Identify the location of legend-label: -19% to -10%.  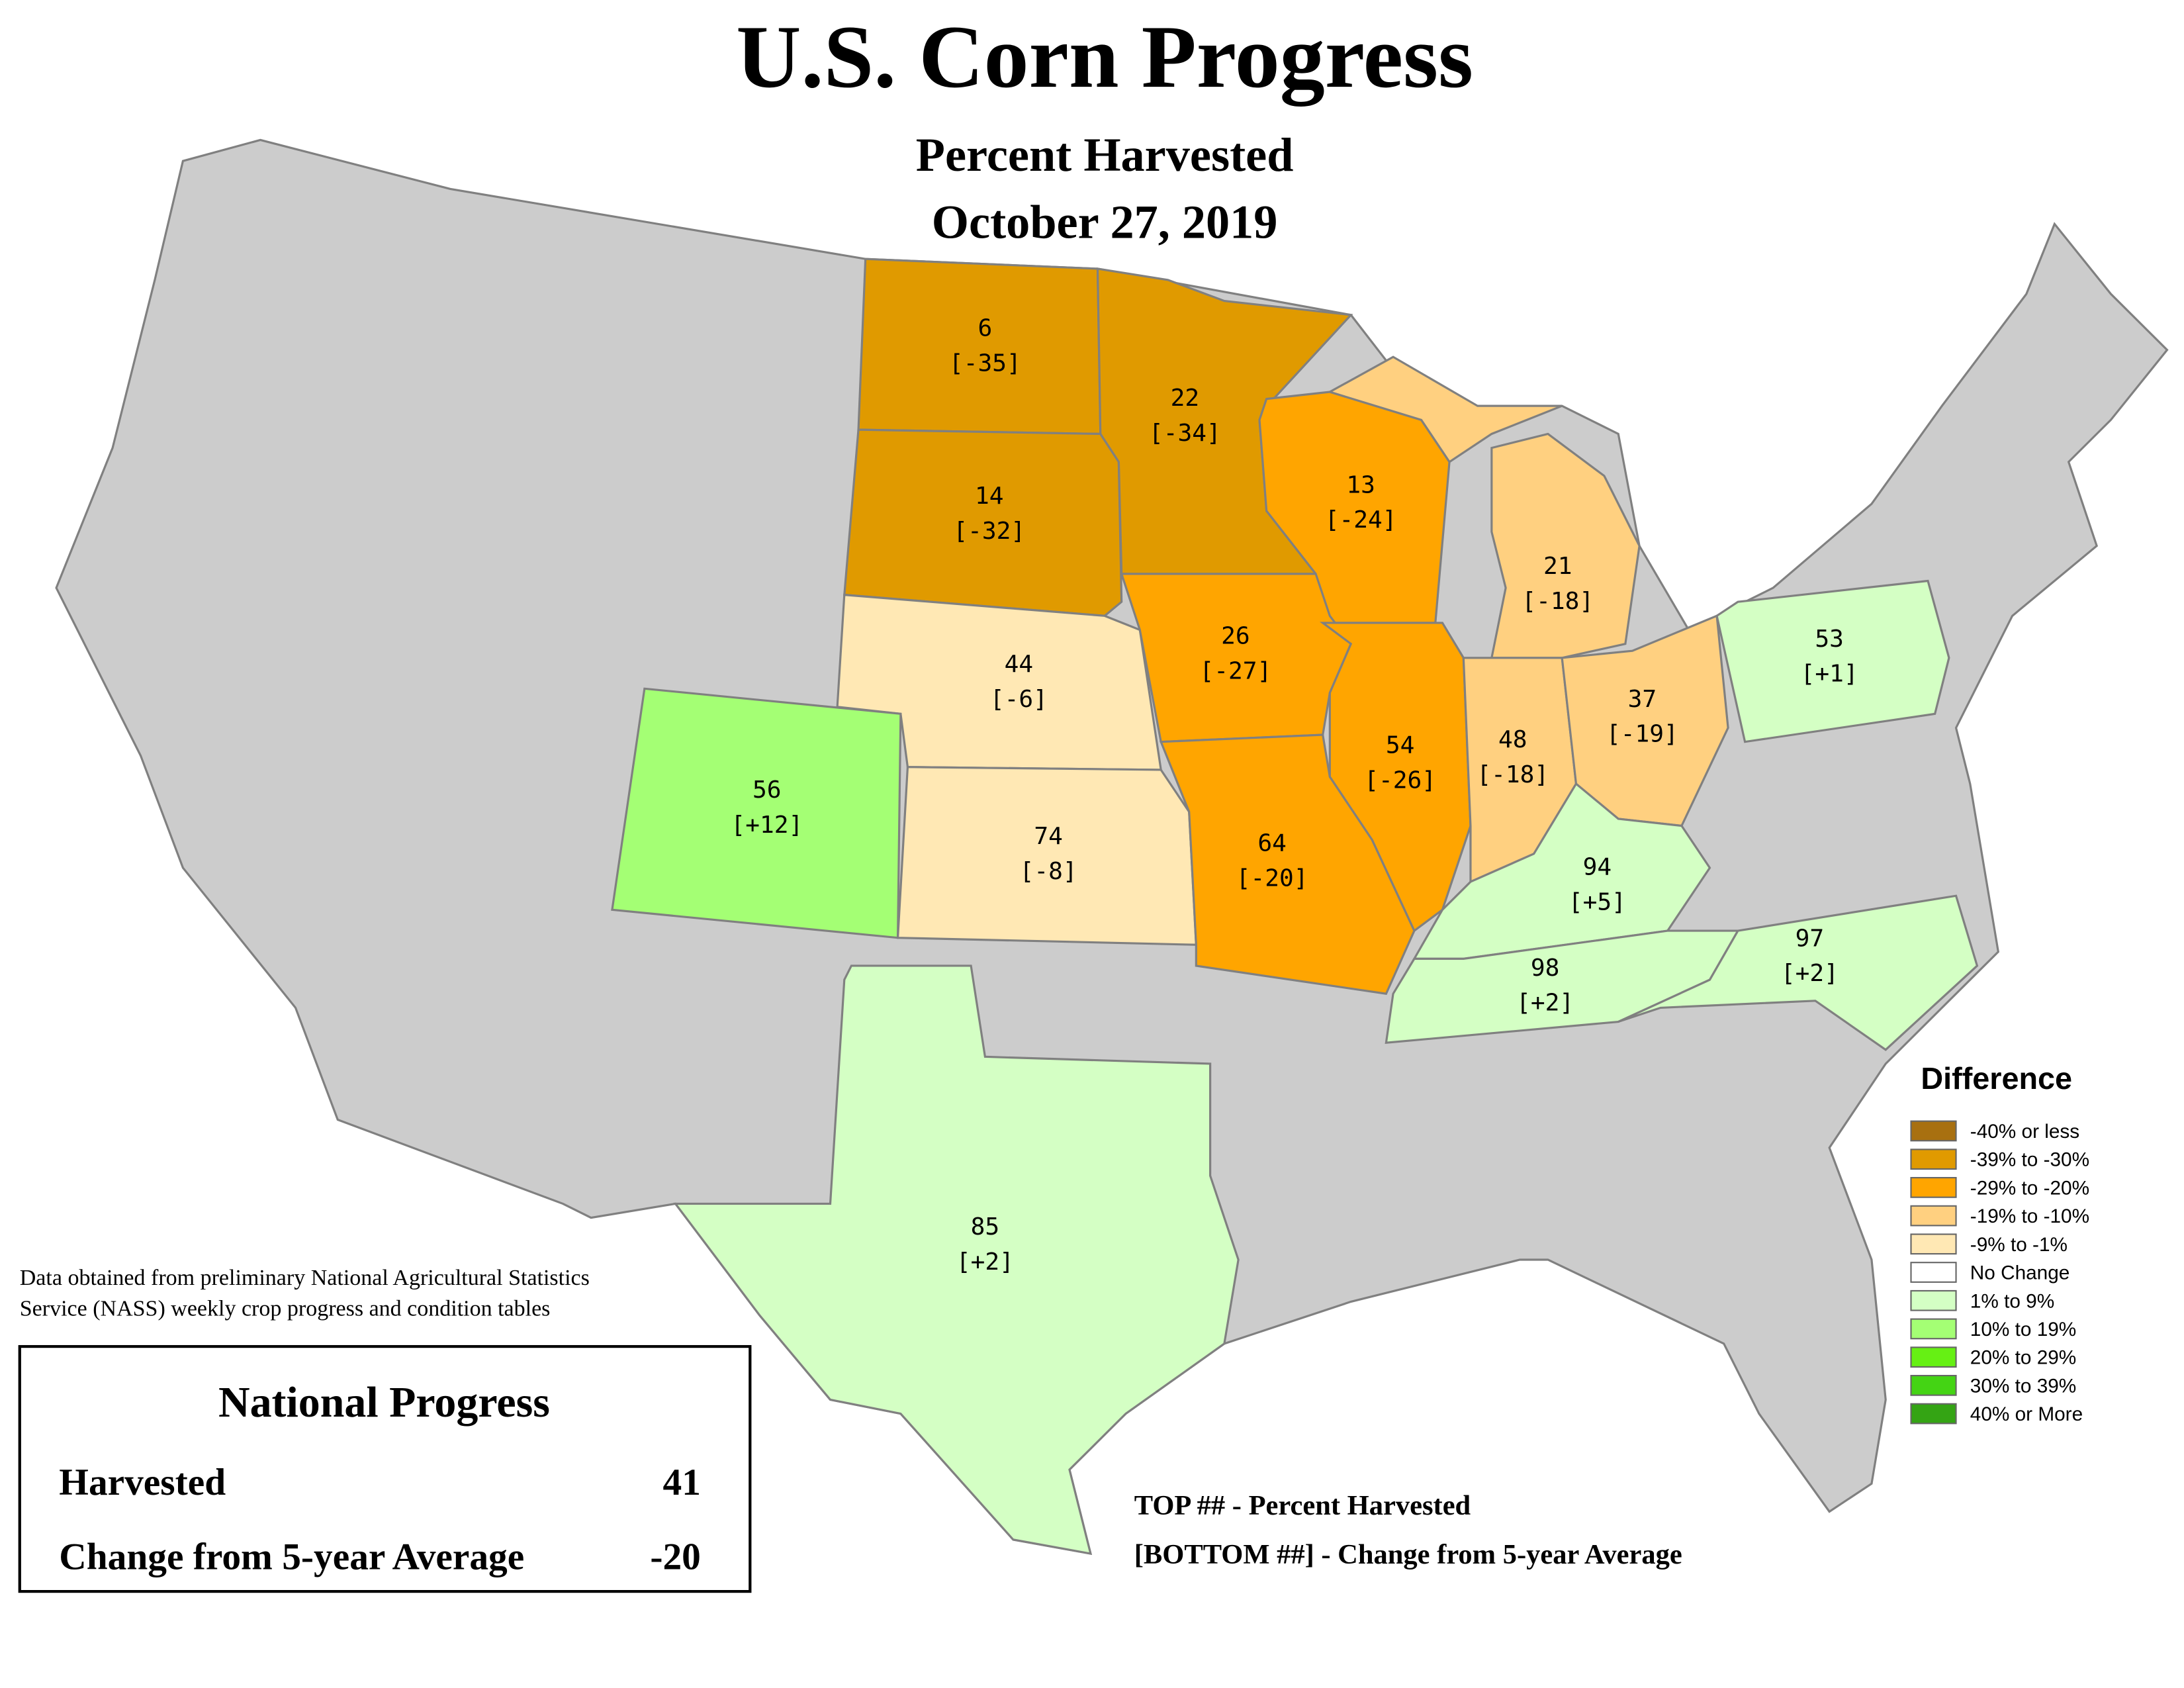
(2029, 1216).